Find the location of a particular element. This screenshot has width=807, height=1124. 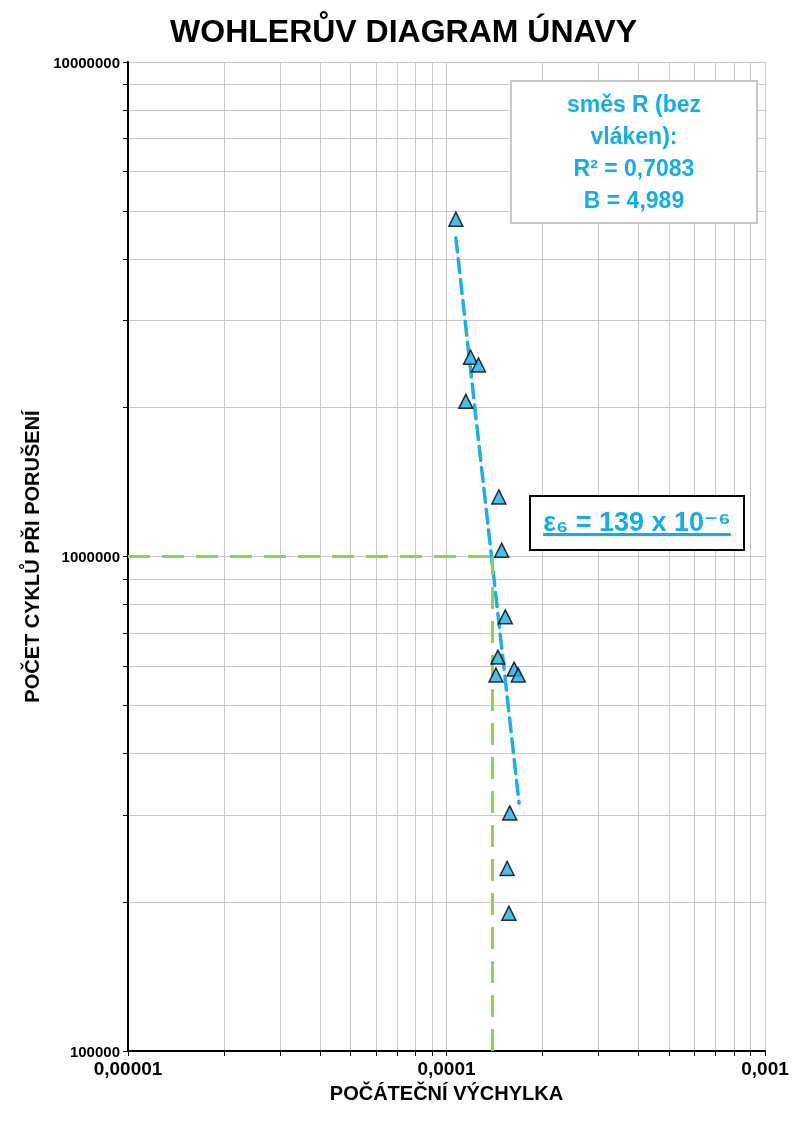

y-tick-label: 1000000 is located at coordinates (90, 556).